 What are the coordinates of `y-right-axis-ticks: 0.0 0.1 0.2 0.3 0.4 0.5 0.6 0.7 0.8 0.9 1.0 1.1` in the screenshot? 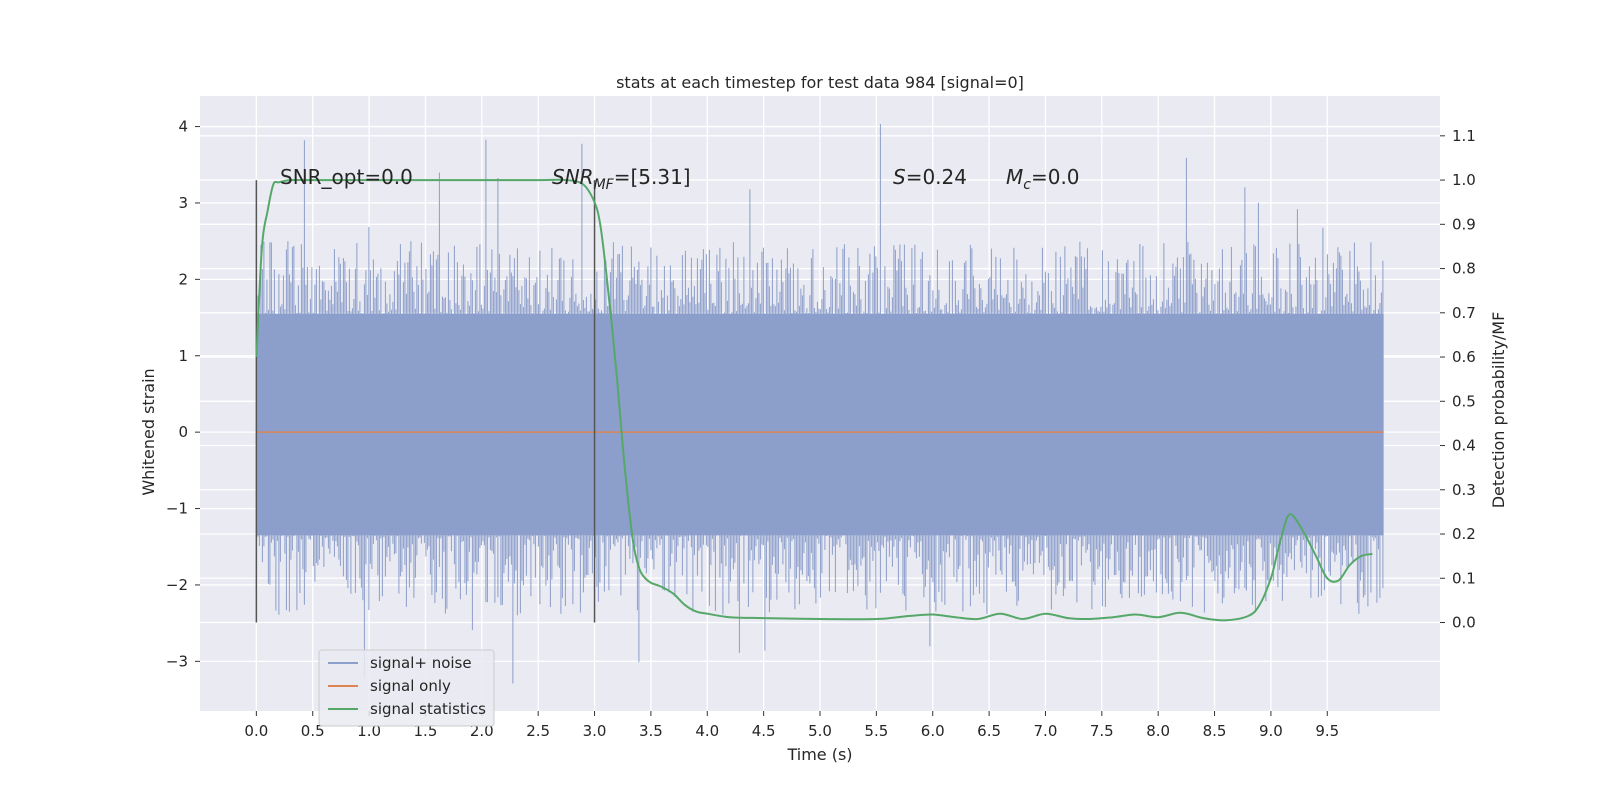 It's located at (1458, 379).